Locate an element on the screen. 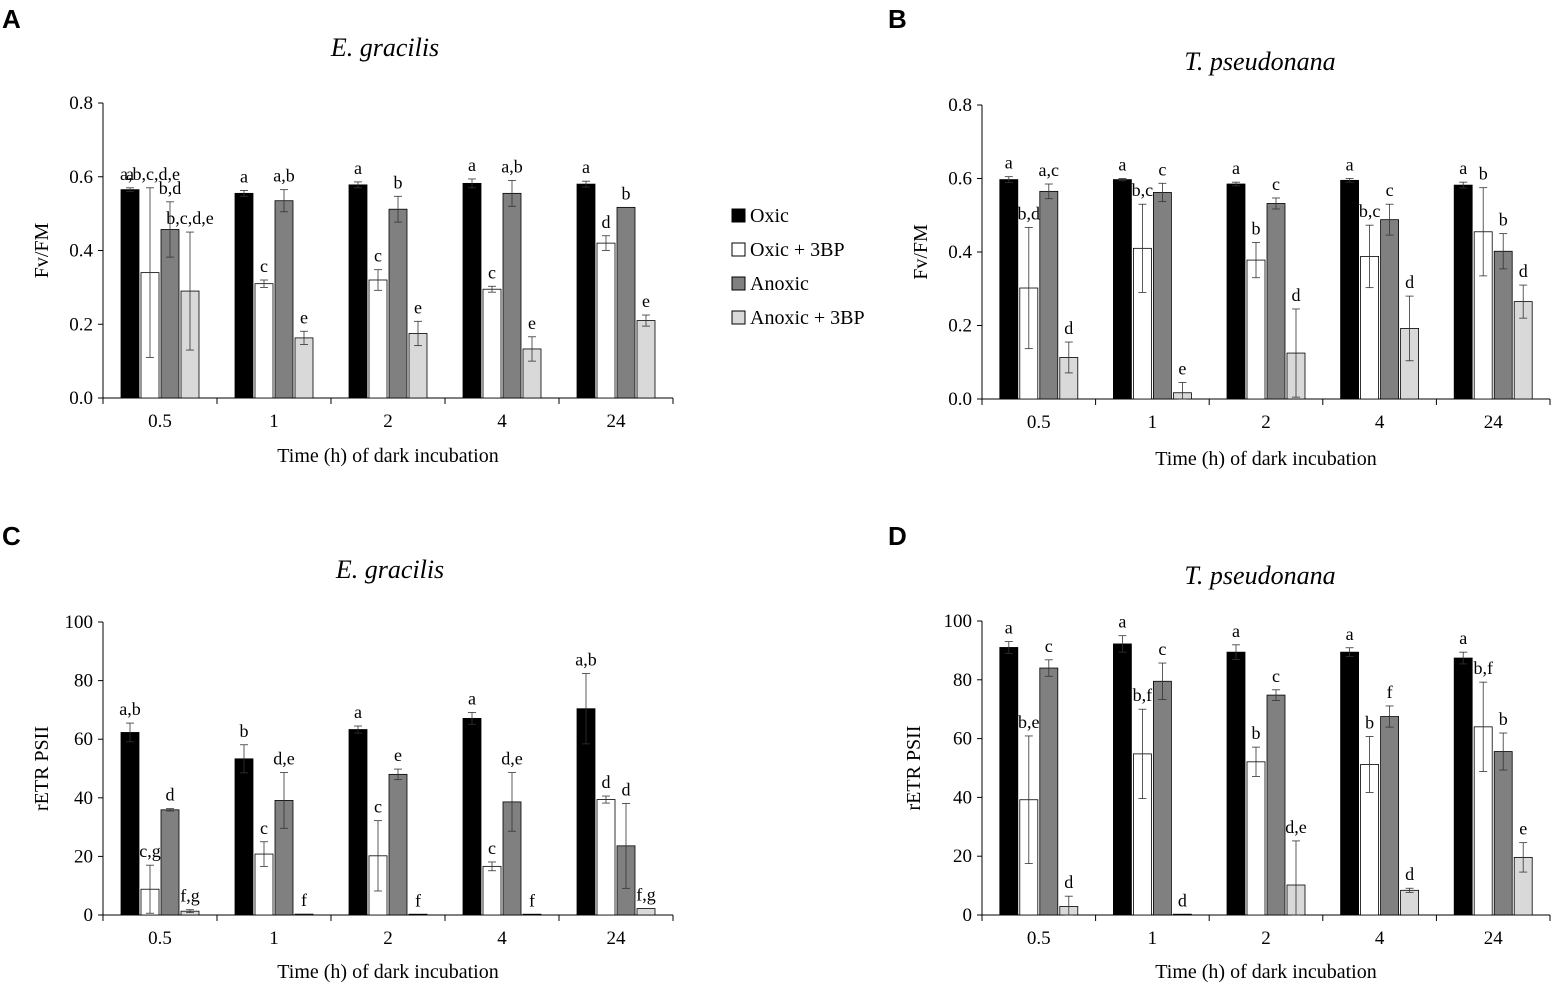 This screenshot has height=990, width=1561. significance-label: b,d is located at coordinates (1029, 213).